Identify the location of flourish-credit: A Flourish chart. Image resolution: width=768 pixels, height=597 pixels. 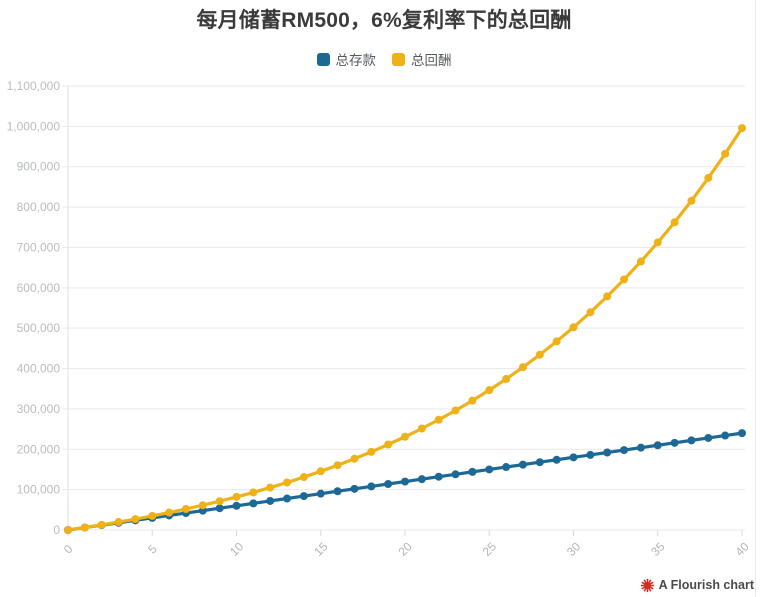
(697, 585).